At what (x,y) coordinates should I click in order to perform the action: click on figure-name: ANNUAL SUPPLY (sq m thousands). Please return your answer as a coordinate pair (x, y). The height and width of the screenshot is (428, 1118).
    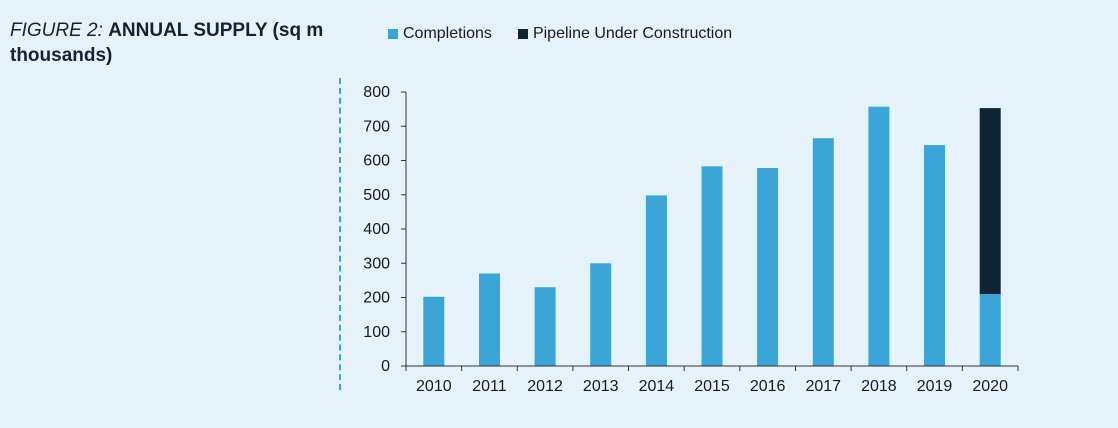
    Looking at the image, I should click on (167, 43).